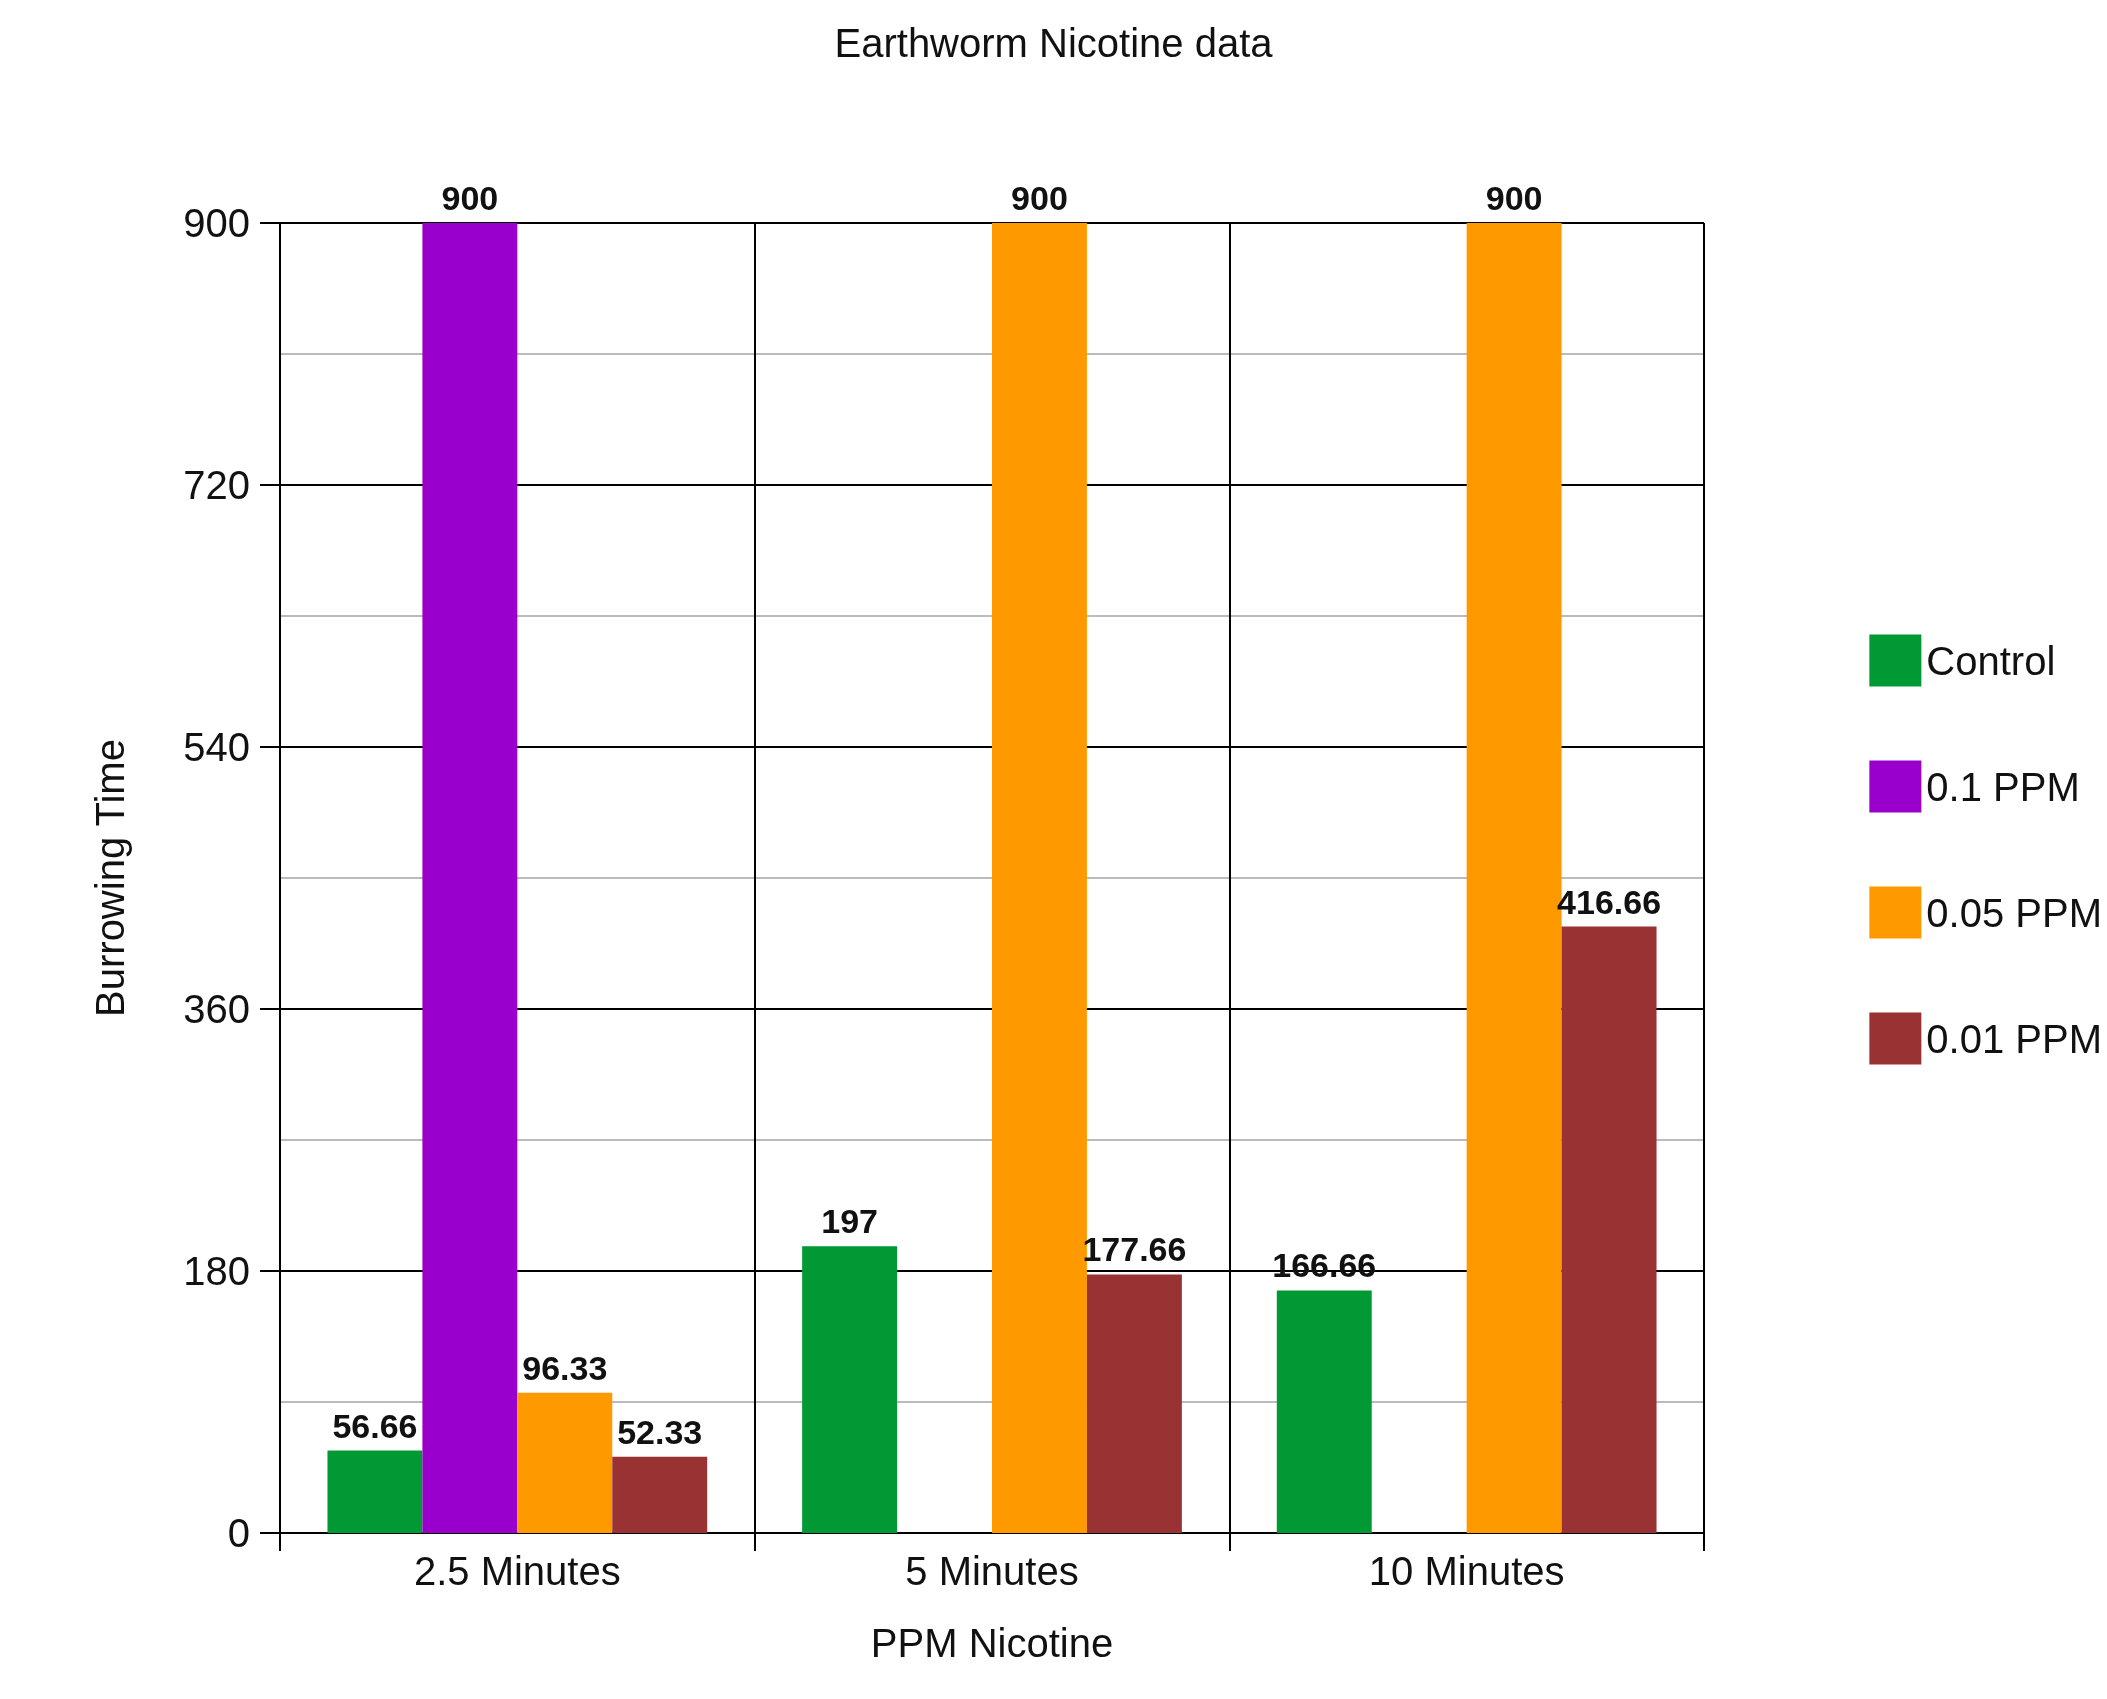 The height and width of the screenshot is (1699, 2107). What do you see at coordinates (238, 1533) in the screenshot?
I see `y-tick-label: 0` at bounding box center [238, 1533].